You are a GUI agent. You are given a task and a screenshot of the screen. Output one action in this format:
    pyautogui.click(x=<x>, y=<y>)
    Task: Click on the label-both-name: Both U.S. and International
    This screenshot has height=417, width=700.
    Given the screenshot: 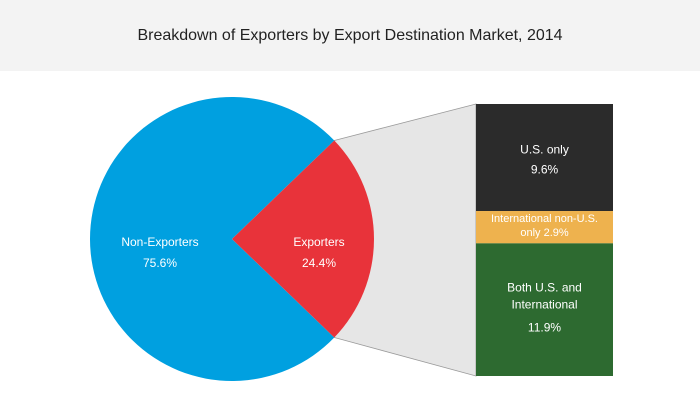 What is the action you would take?
    pyautogui.click(x=544, y=296)
    